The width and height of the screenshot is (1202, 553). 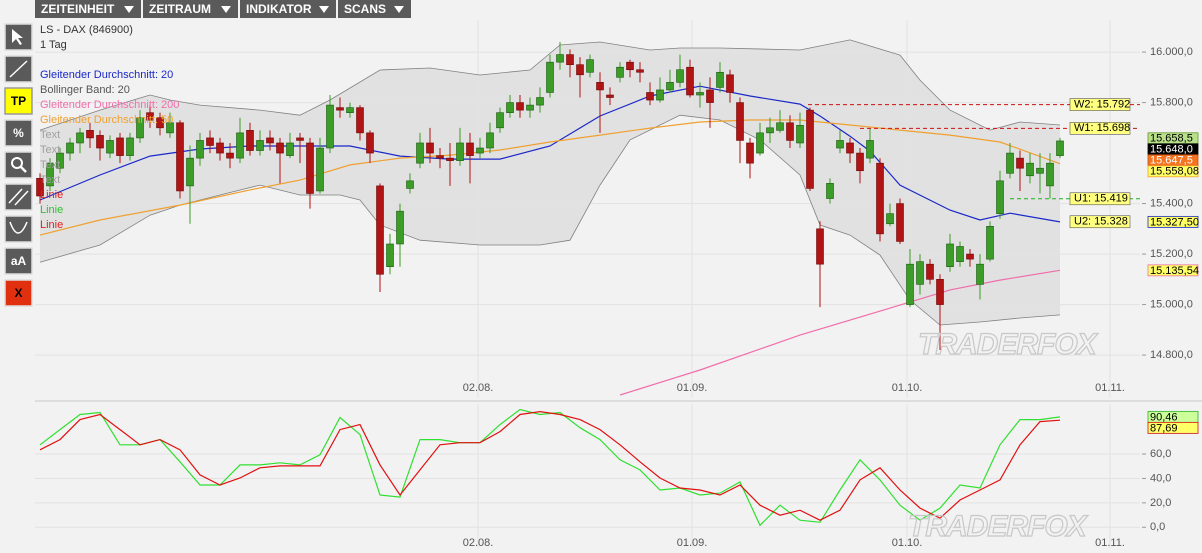 I want to click on y-tick-label: 15.000,0, so click(x=1171, y=304).